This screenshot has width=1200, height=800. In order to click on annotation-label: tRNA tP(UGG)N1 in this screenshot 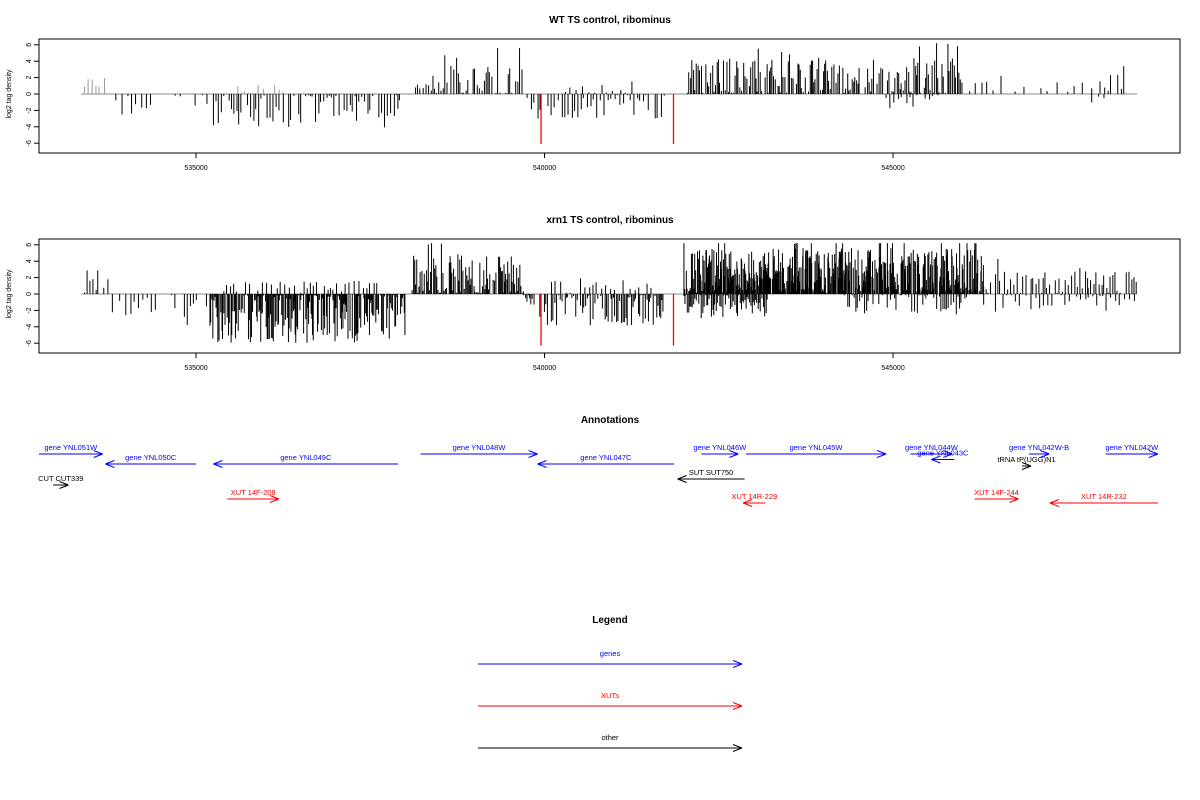, I will do `click(1026, 459)`.